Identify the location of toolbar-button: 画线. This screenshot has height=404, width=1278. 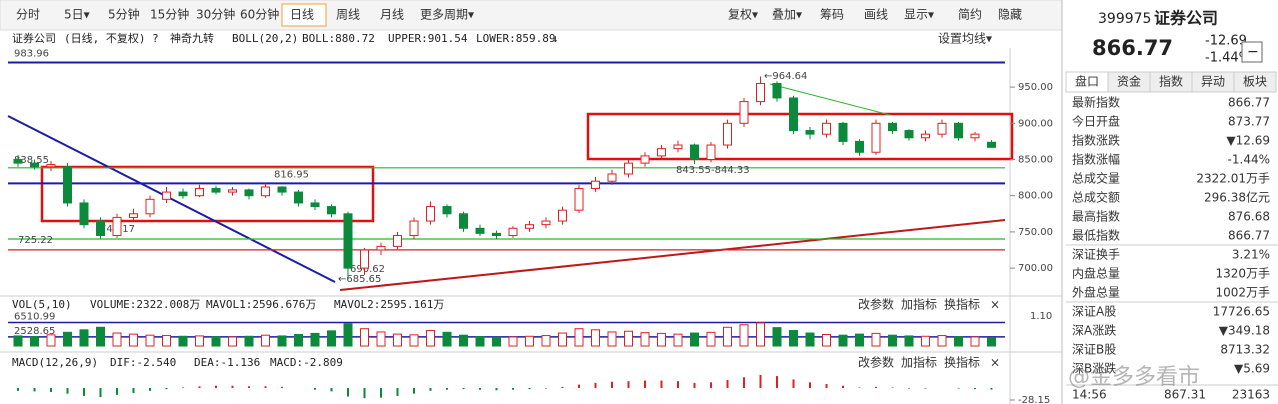
(876, 15).